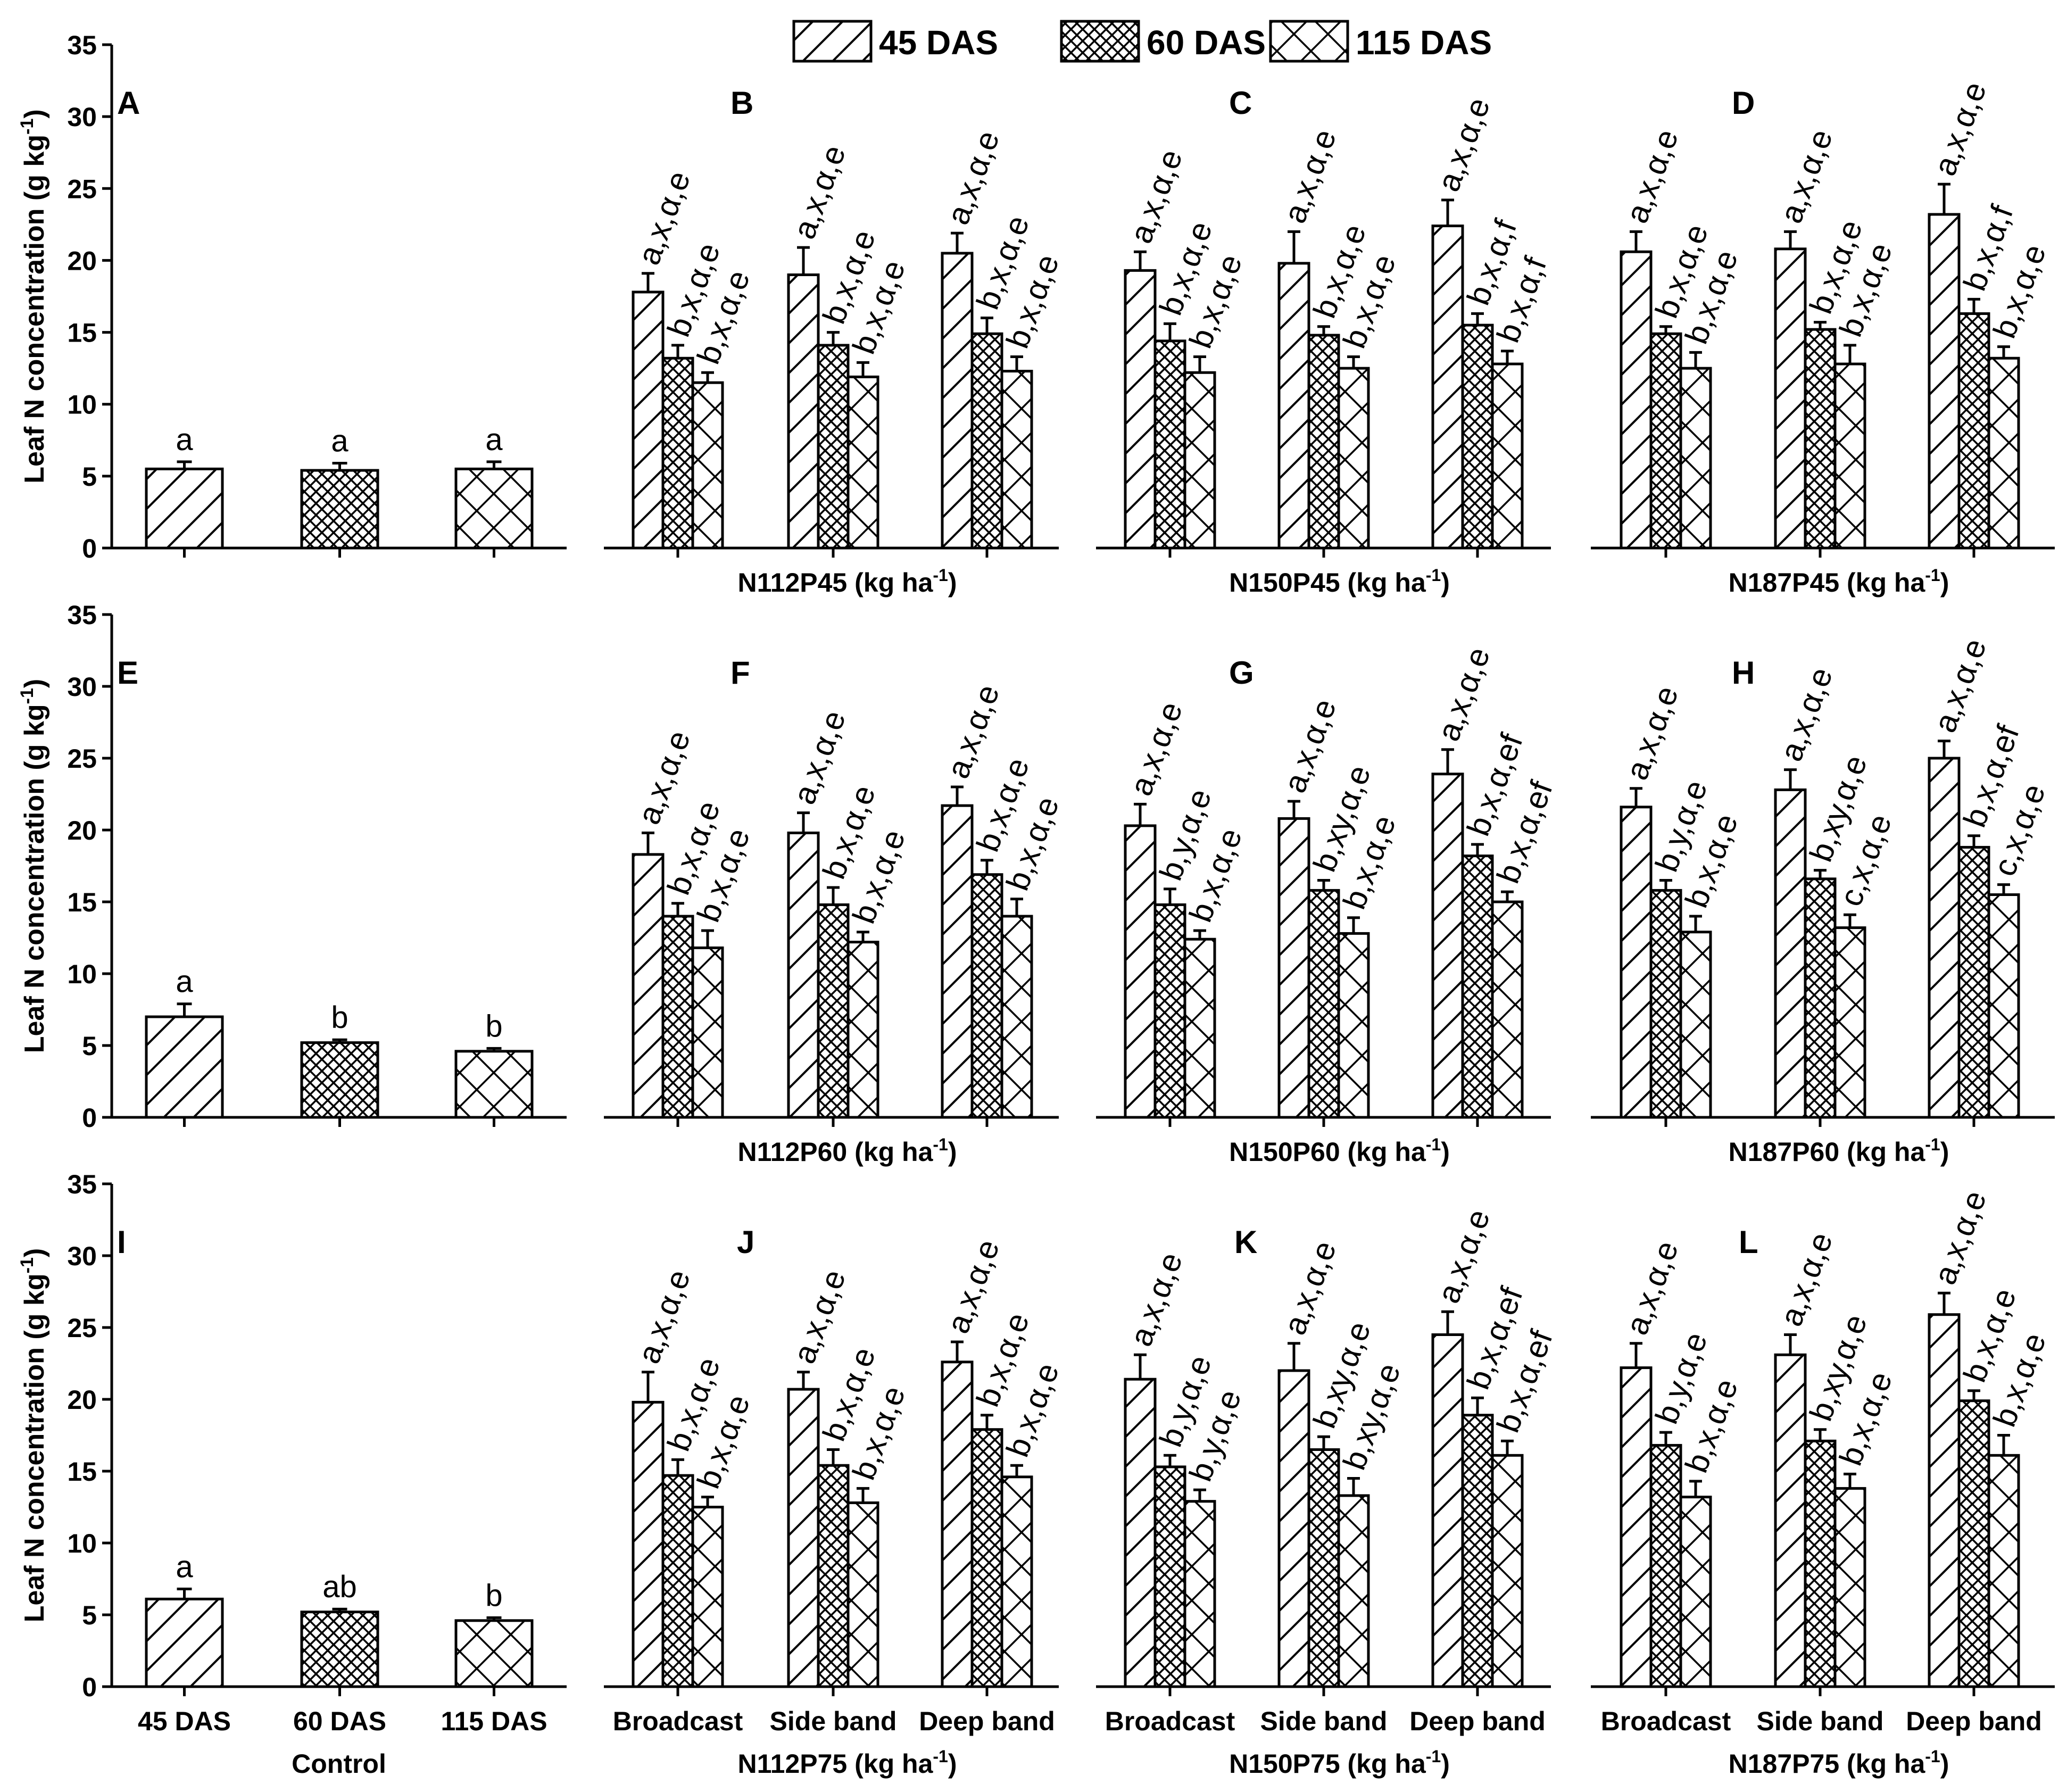  What do you see at coordinates (82, 261) in the screenshot?
I see `y-tick-label: 20` at bounding box center [82, 261].